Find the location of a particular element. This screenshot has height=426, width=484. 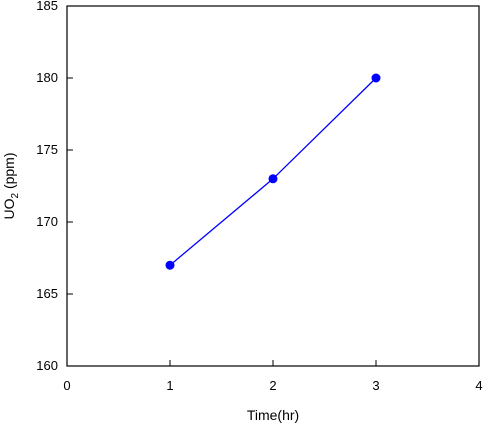

y-axis-ticks: 160 165 170 175 180 185 is located at coordinates (54, 186).